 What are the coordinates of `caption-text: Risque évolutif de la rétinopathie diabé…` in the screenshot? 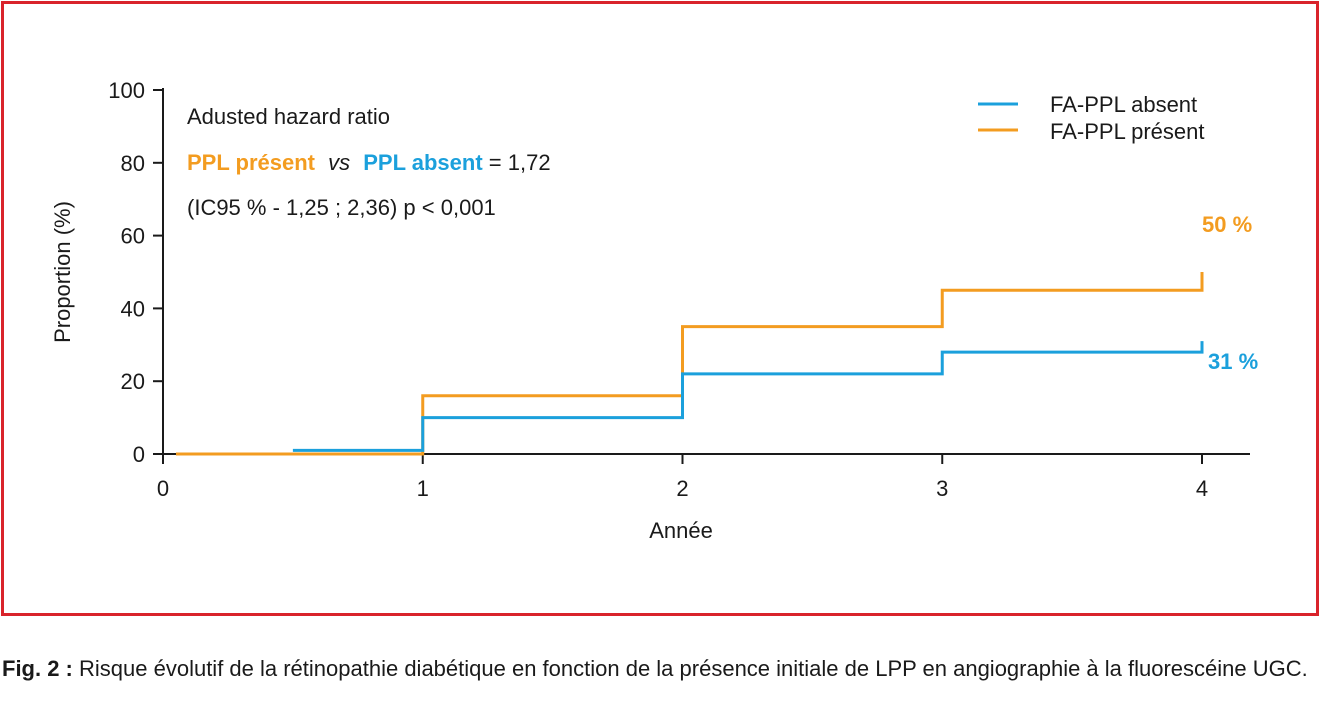 It's located at (690, 668).